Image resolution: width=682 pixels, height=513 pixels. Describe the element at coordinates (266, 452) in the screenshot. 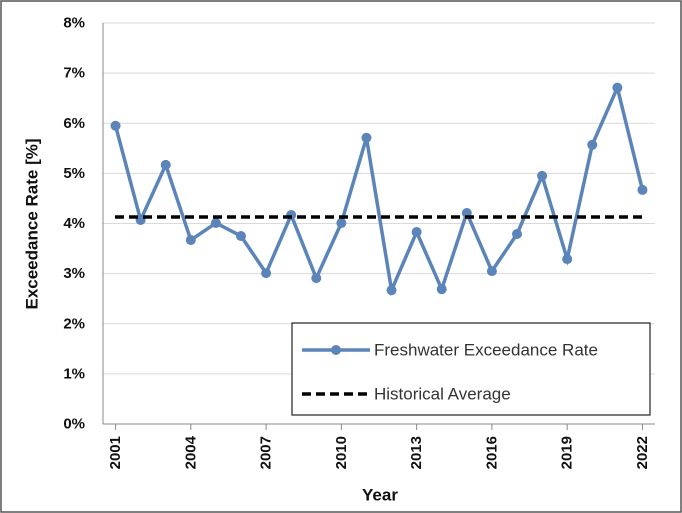

I see `x-tick-label: 2007` at that location.